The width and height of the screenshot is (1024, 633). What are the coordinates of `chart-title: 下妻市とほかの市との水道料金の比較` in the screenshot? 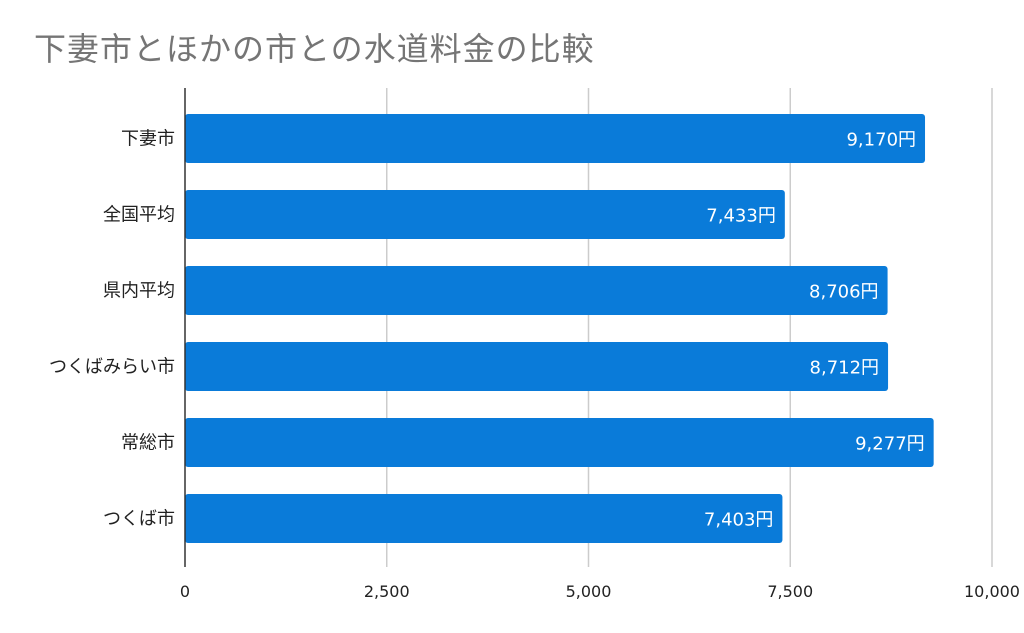 It's located at (314, 49).